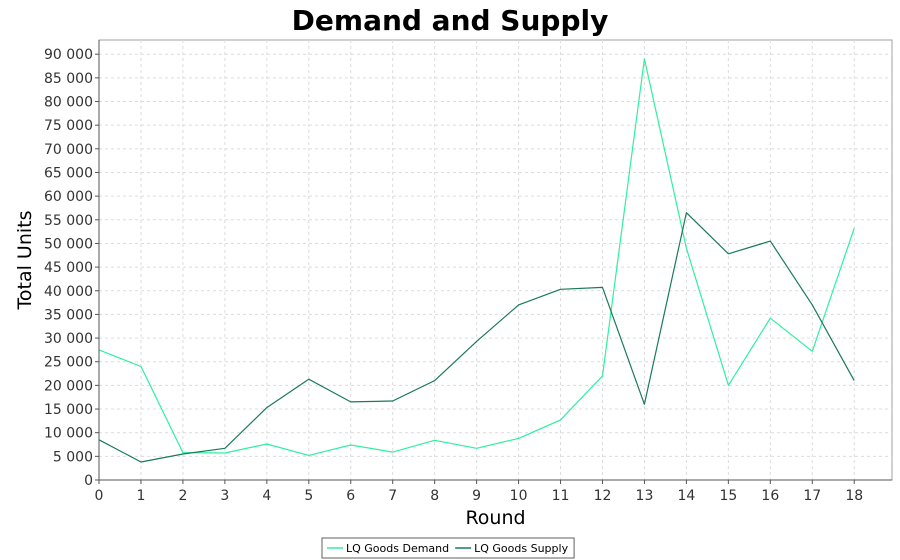 The height and width of the screenshot is (560, 900). I want to click on x-tick-label: 7, so click(392, 496).